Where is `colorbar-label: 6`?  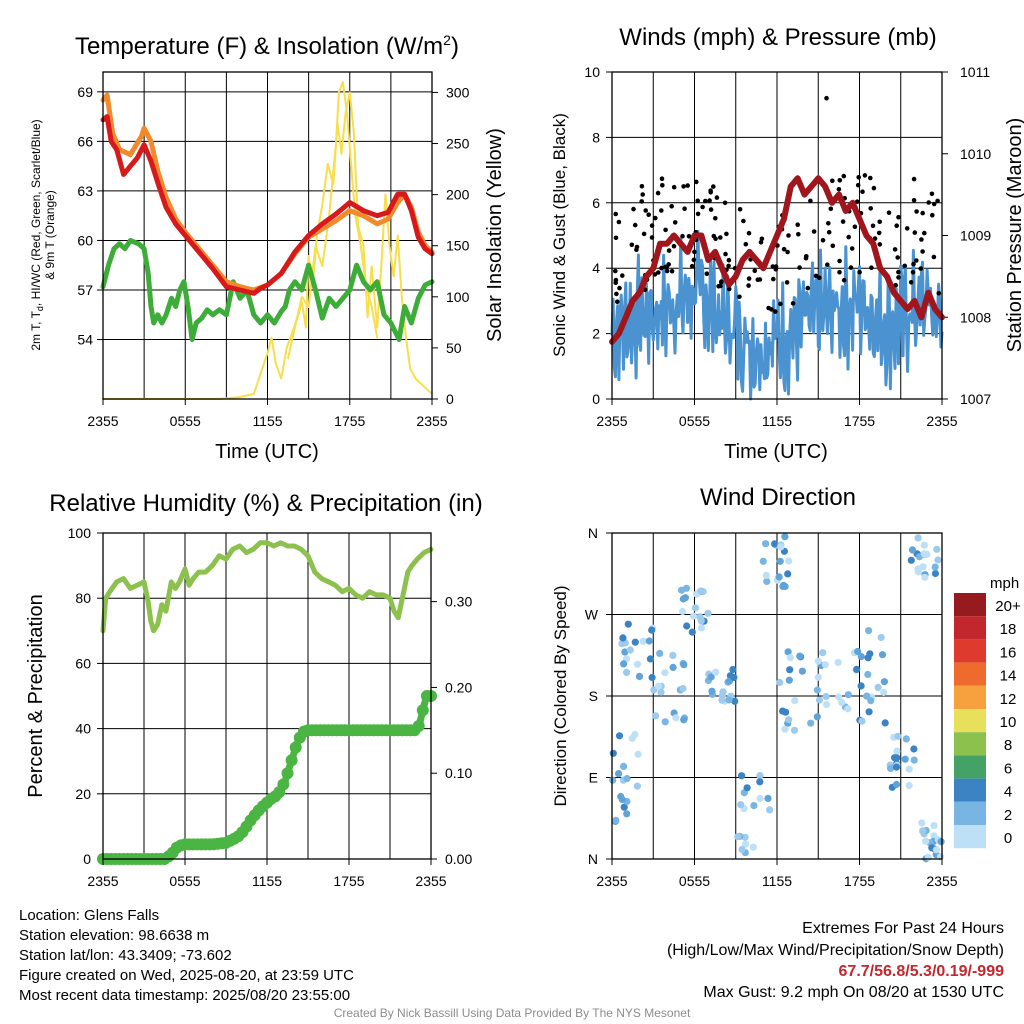 colorbar-label: 6 is located at coordinates (1008, 768).